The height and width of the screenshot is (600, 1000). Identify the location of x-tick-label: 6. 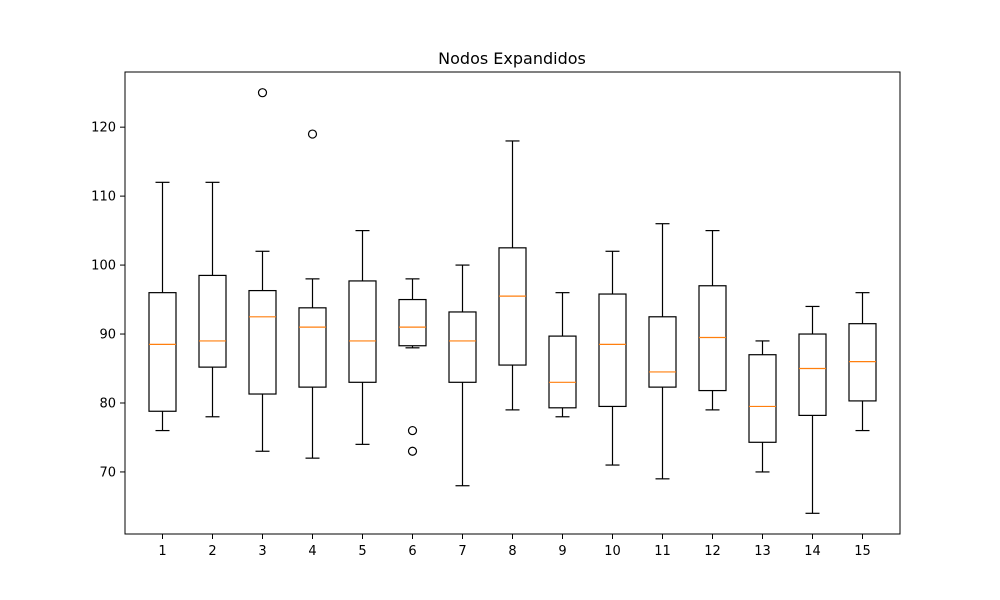
(412, 551).